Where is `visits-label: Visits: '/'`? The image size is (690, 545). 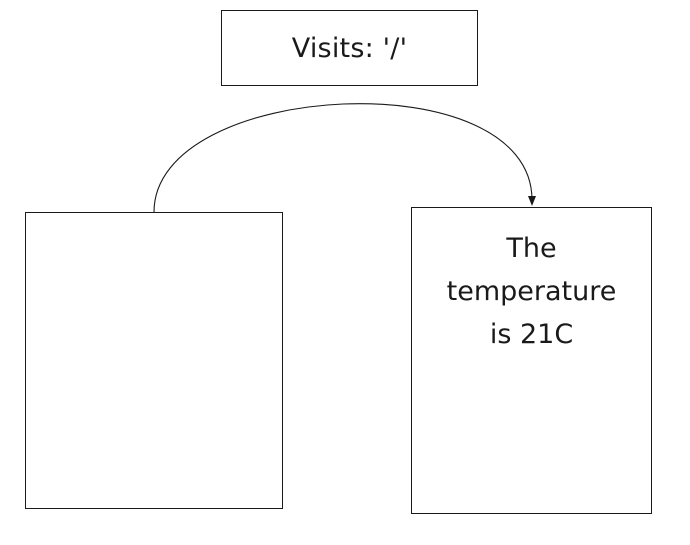 visits-label: Visits: '/' is located at coordinates (349, 48).